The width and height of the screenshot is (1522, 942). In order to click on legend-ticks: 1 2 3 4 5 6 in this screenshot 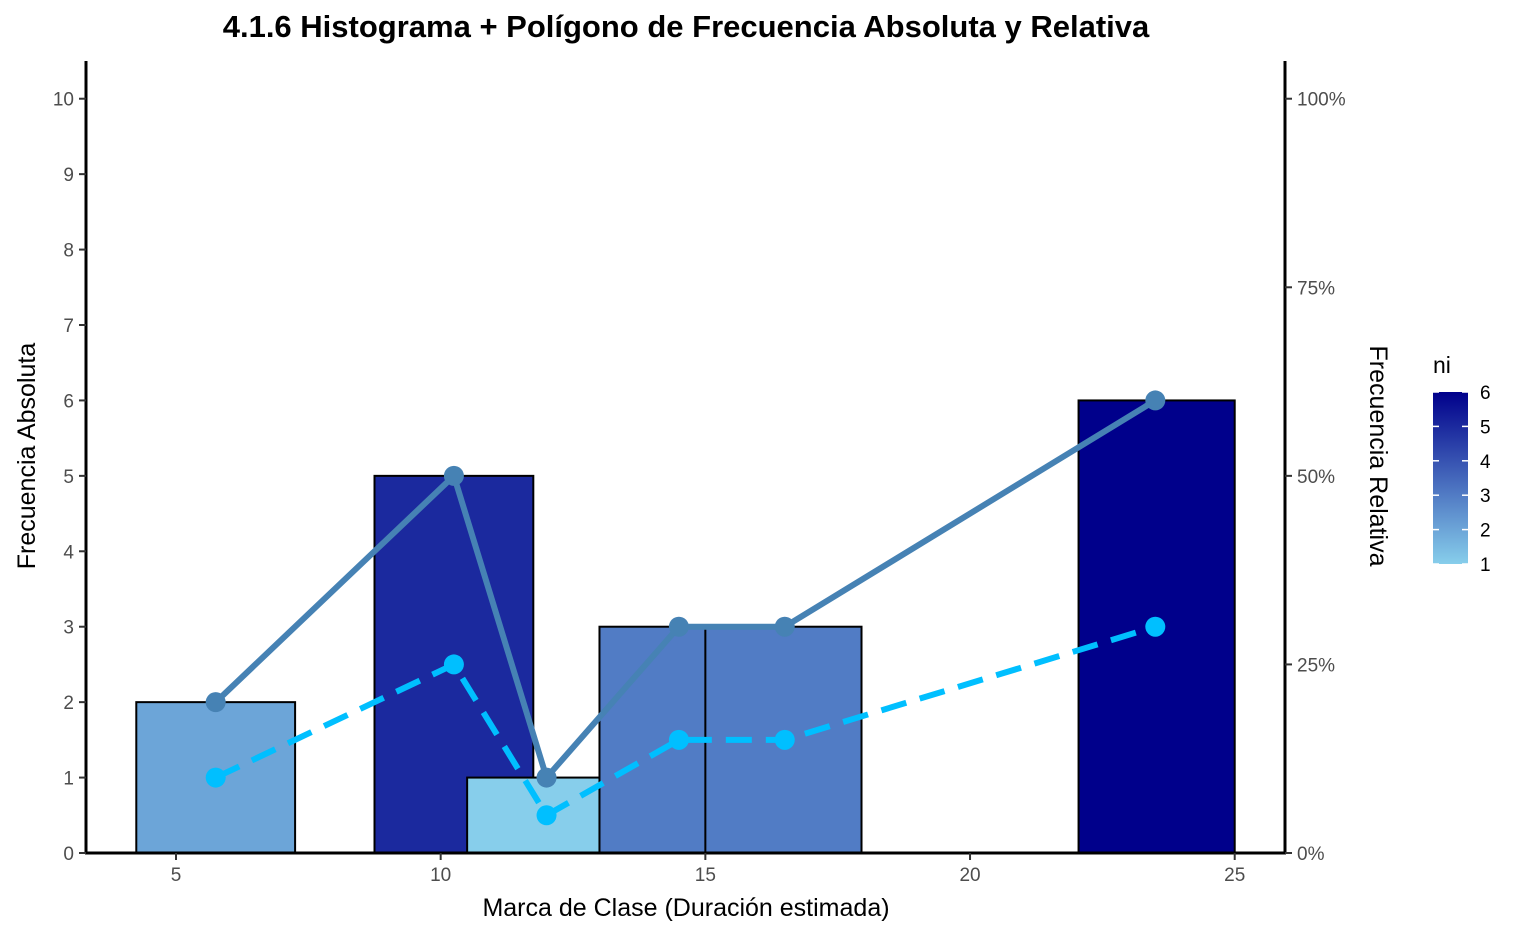, I will do `click(1462, 479)`.